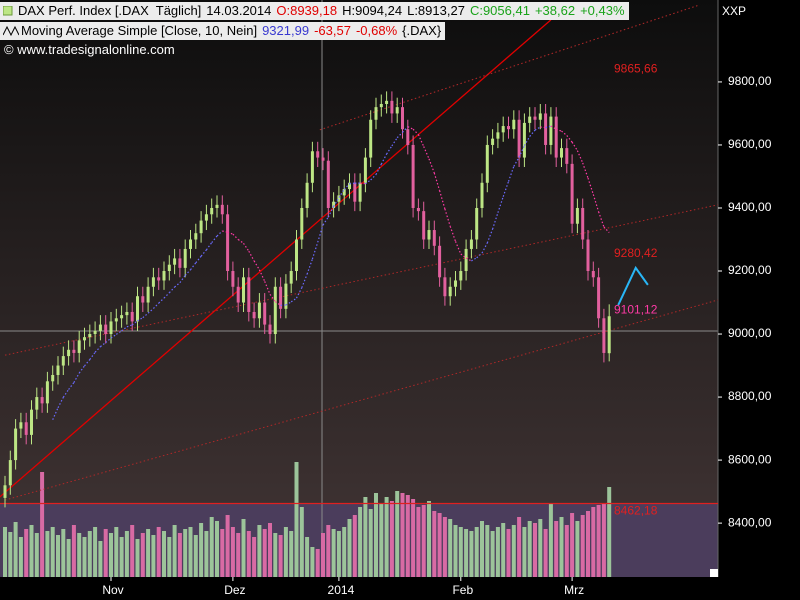 The image size is (800, 600). Describe the element at coordinates (636, 253) in the screenshot. I see `level-label: 9280,42` at that location.